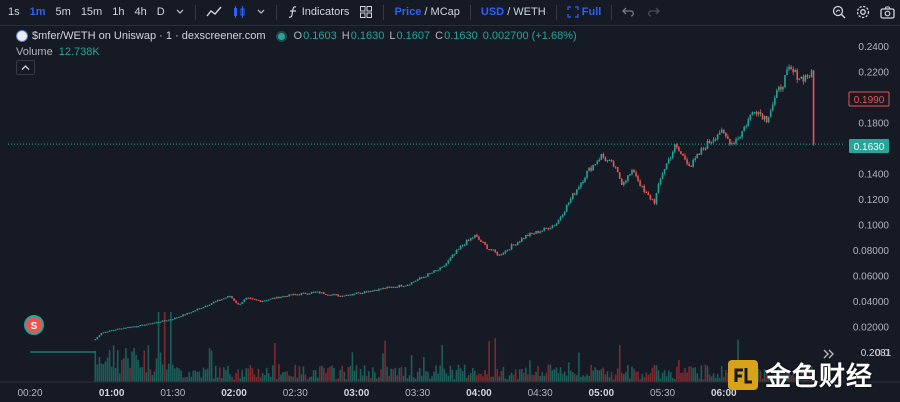 Image resolution: width=900 pixels, height=402 pixels. Describe the element at coordinates (366, 12) in the screenshot. I see `layout-button` at that location.